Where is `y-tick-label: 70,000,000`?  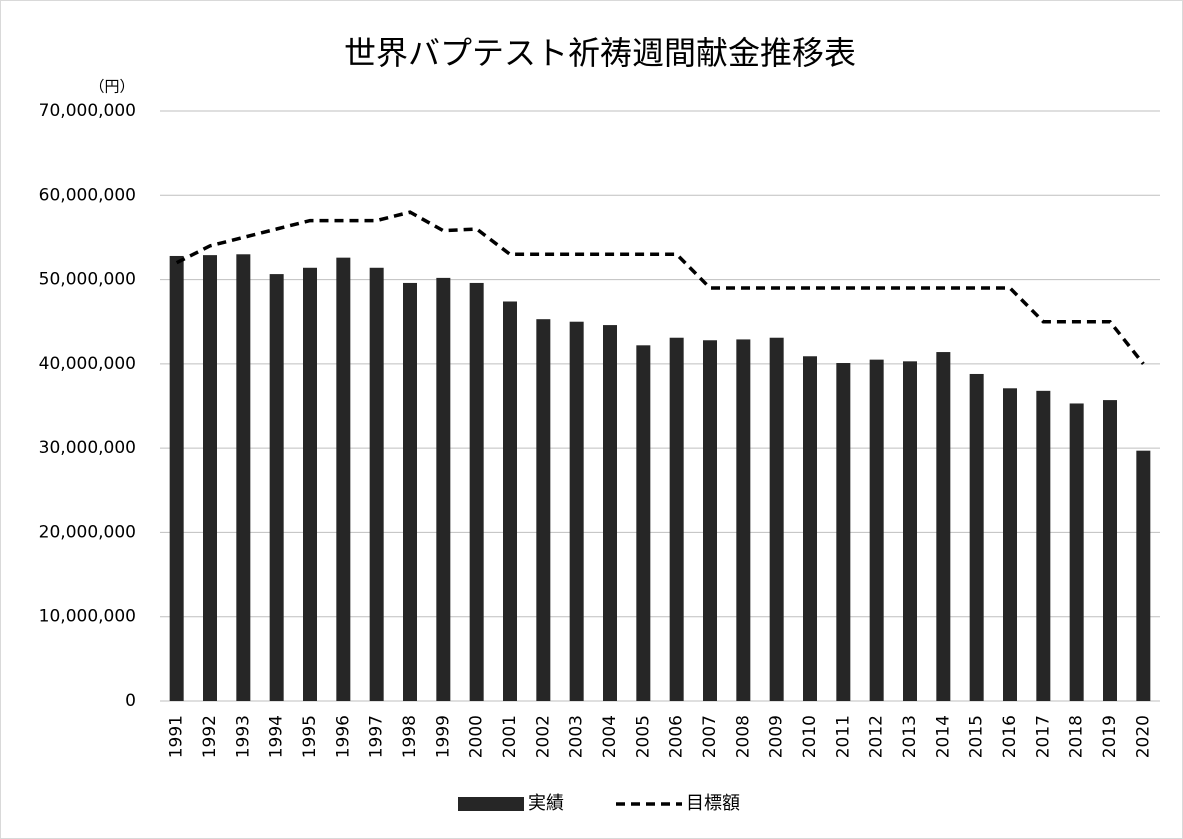 y-tick-label: 70,000,000 is located at coordinates (87, 111).